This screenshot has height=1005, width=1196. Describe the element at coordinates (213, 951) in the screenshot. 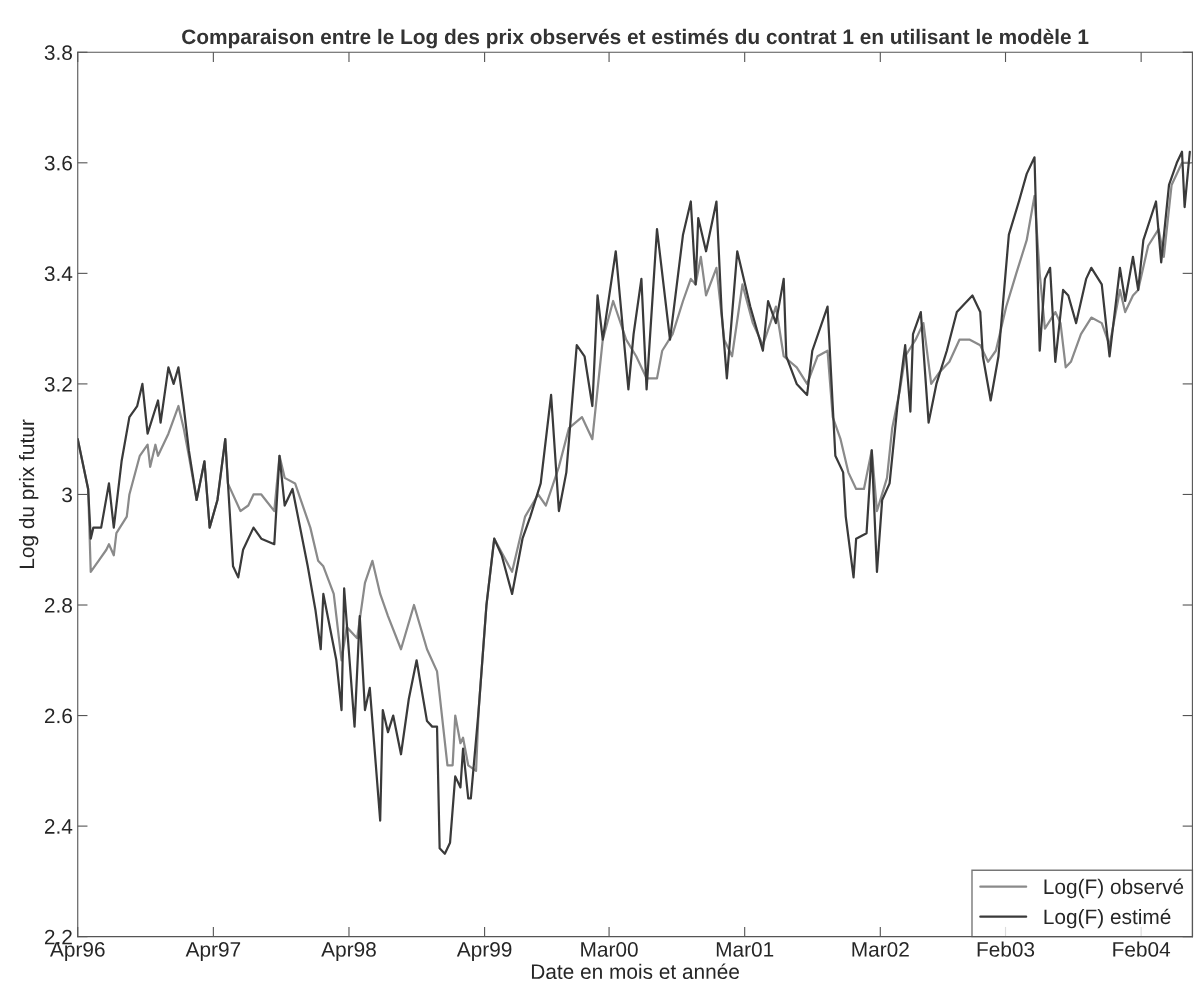

I see `x-tick-label: Apr97` at that location.